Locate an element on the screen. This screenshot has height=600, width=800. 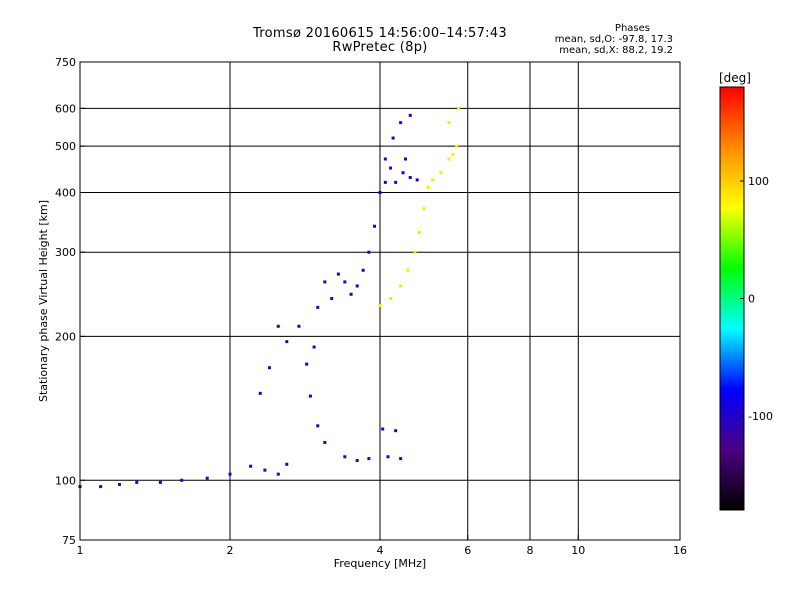
x-axis-ticks: 1 2 4 6 8 10 16 is located at coordinates (382, 546).